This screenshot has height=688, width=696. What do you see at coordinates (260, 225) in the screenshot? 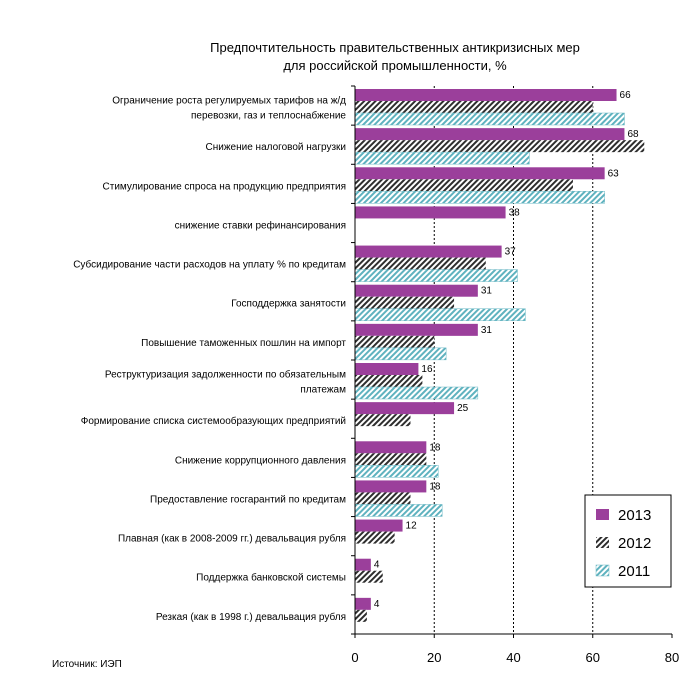
I see `category-label-3: снижение ставки рефинансирования` at bounding box center [260, 225].